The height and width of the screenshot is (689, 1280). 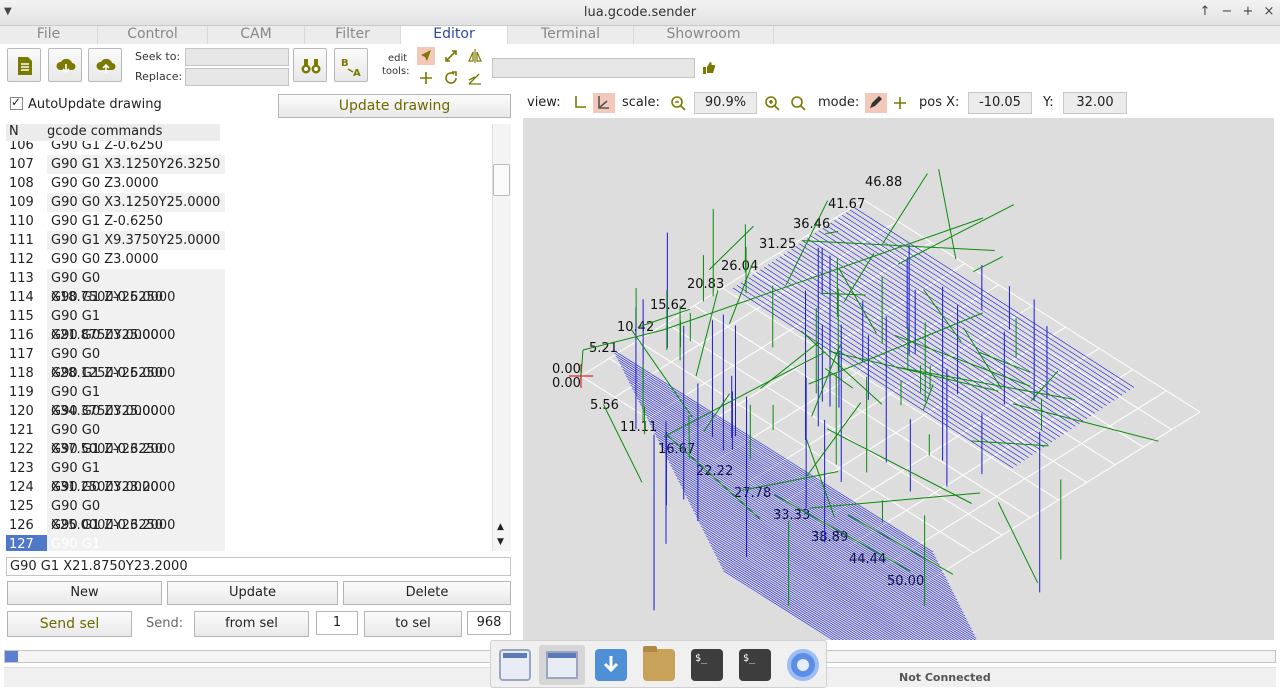 What do you see at coordinates (16, 102) in the screenshot?
I see `checkbox-checked` at bounding box center [16, 102].